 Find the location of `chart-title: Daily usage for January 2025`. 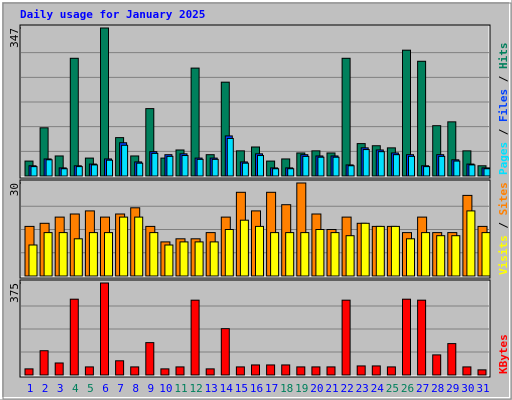

chart-title: Daily usage for January 2025 is located at coordinates (112, 14).